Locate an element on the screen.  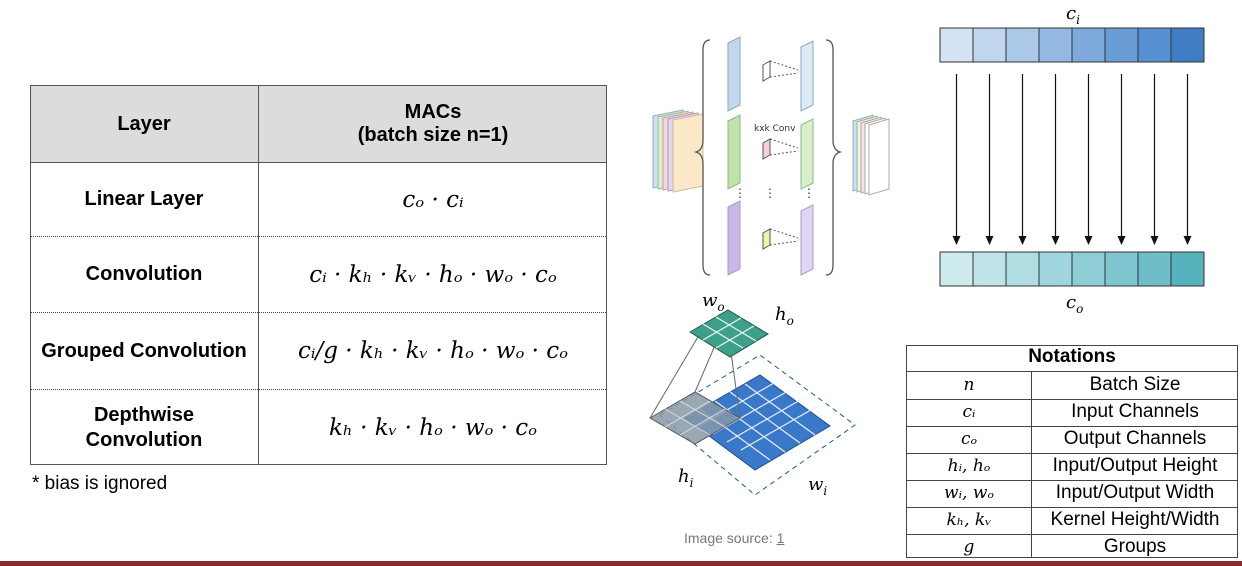
notation-description: Input/Output Width is located at coordinates (1135, 492).